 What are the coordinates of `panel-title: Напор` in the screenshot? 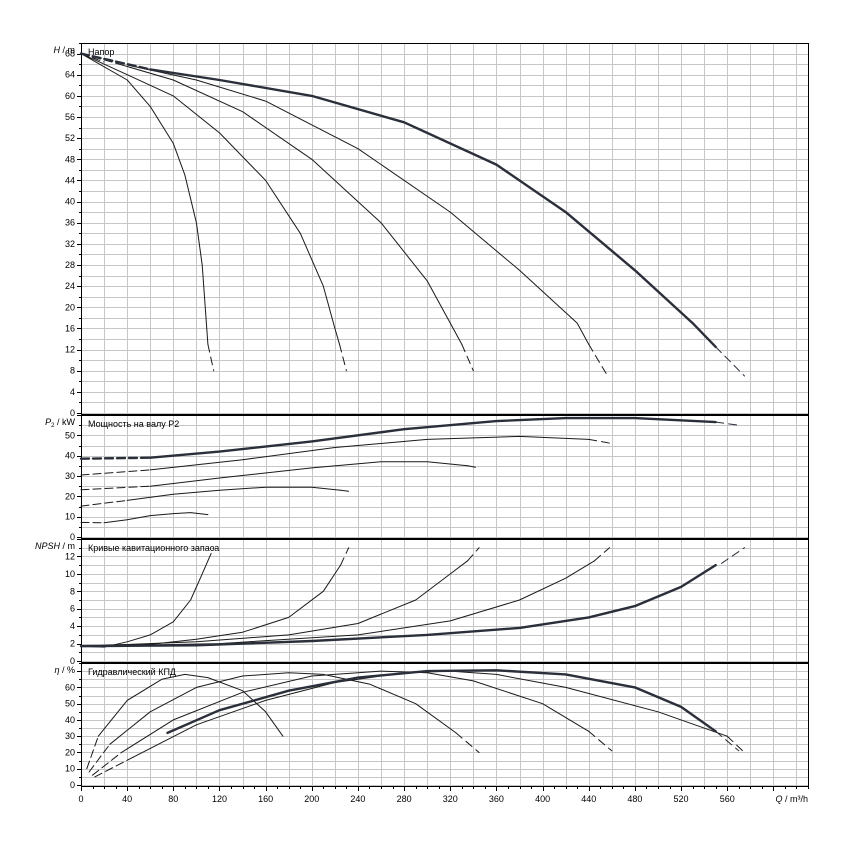 It's located at (101, 52).